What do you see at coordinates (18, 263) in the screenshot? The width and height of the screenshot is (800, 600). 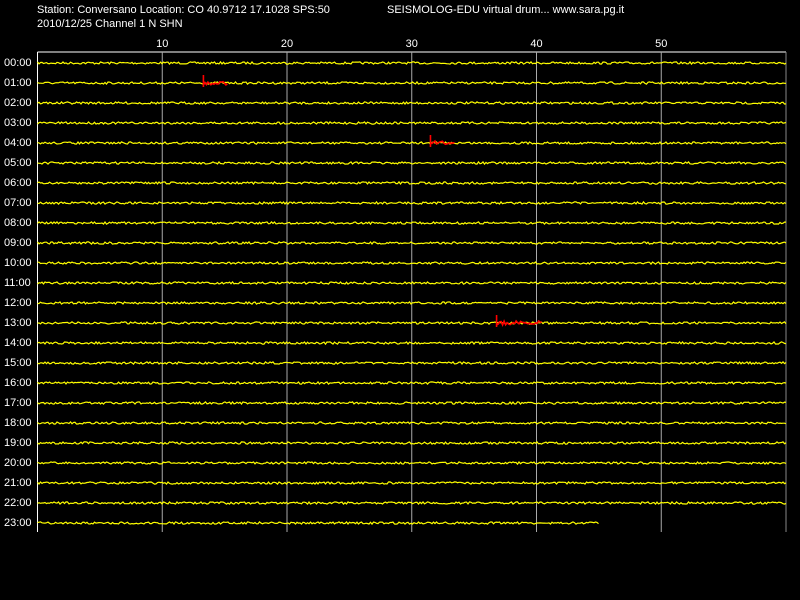 I see `hour-label: 10:00` at bounding box center [18, 263].